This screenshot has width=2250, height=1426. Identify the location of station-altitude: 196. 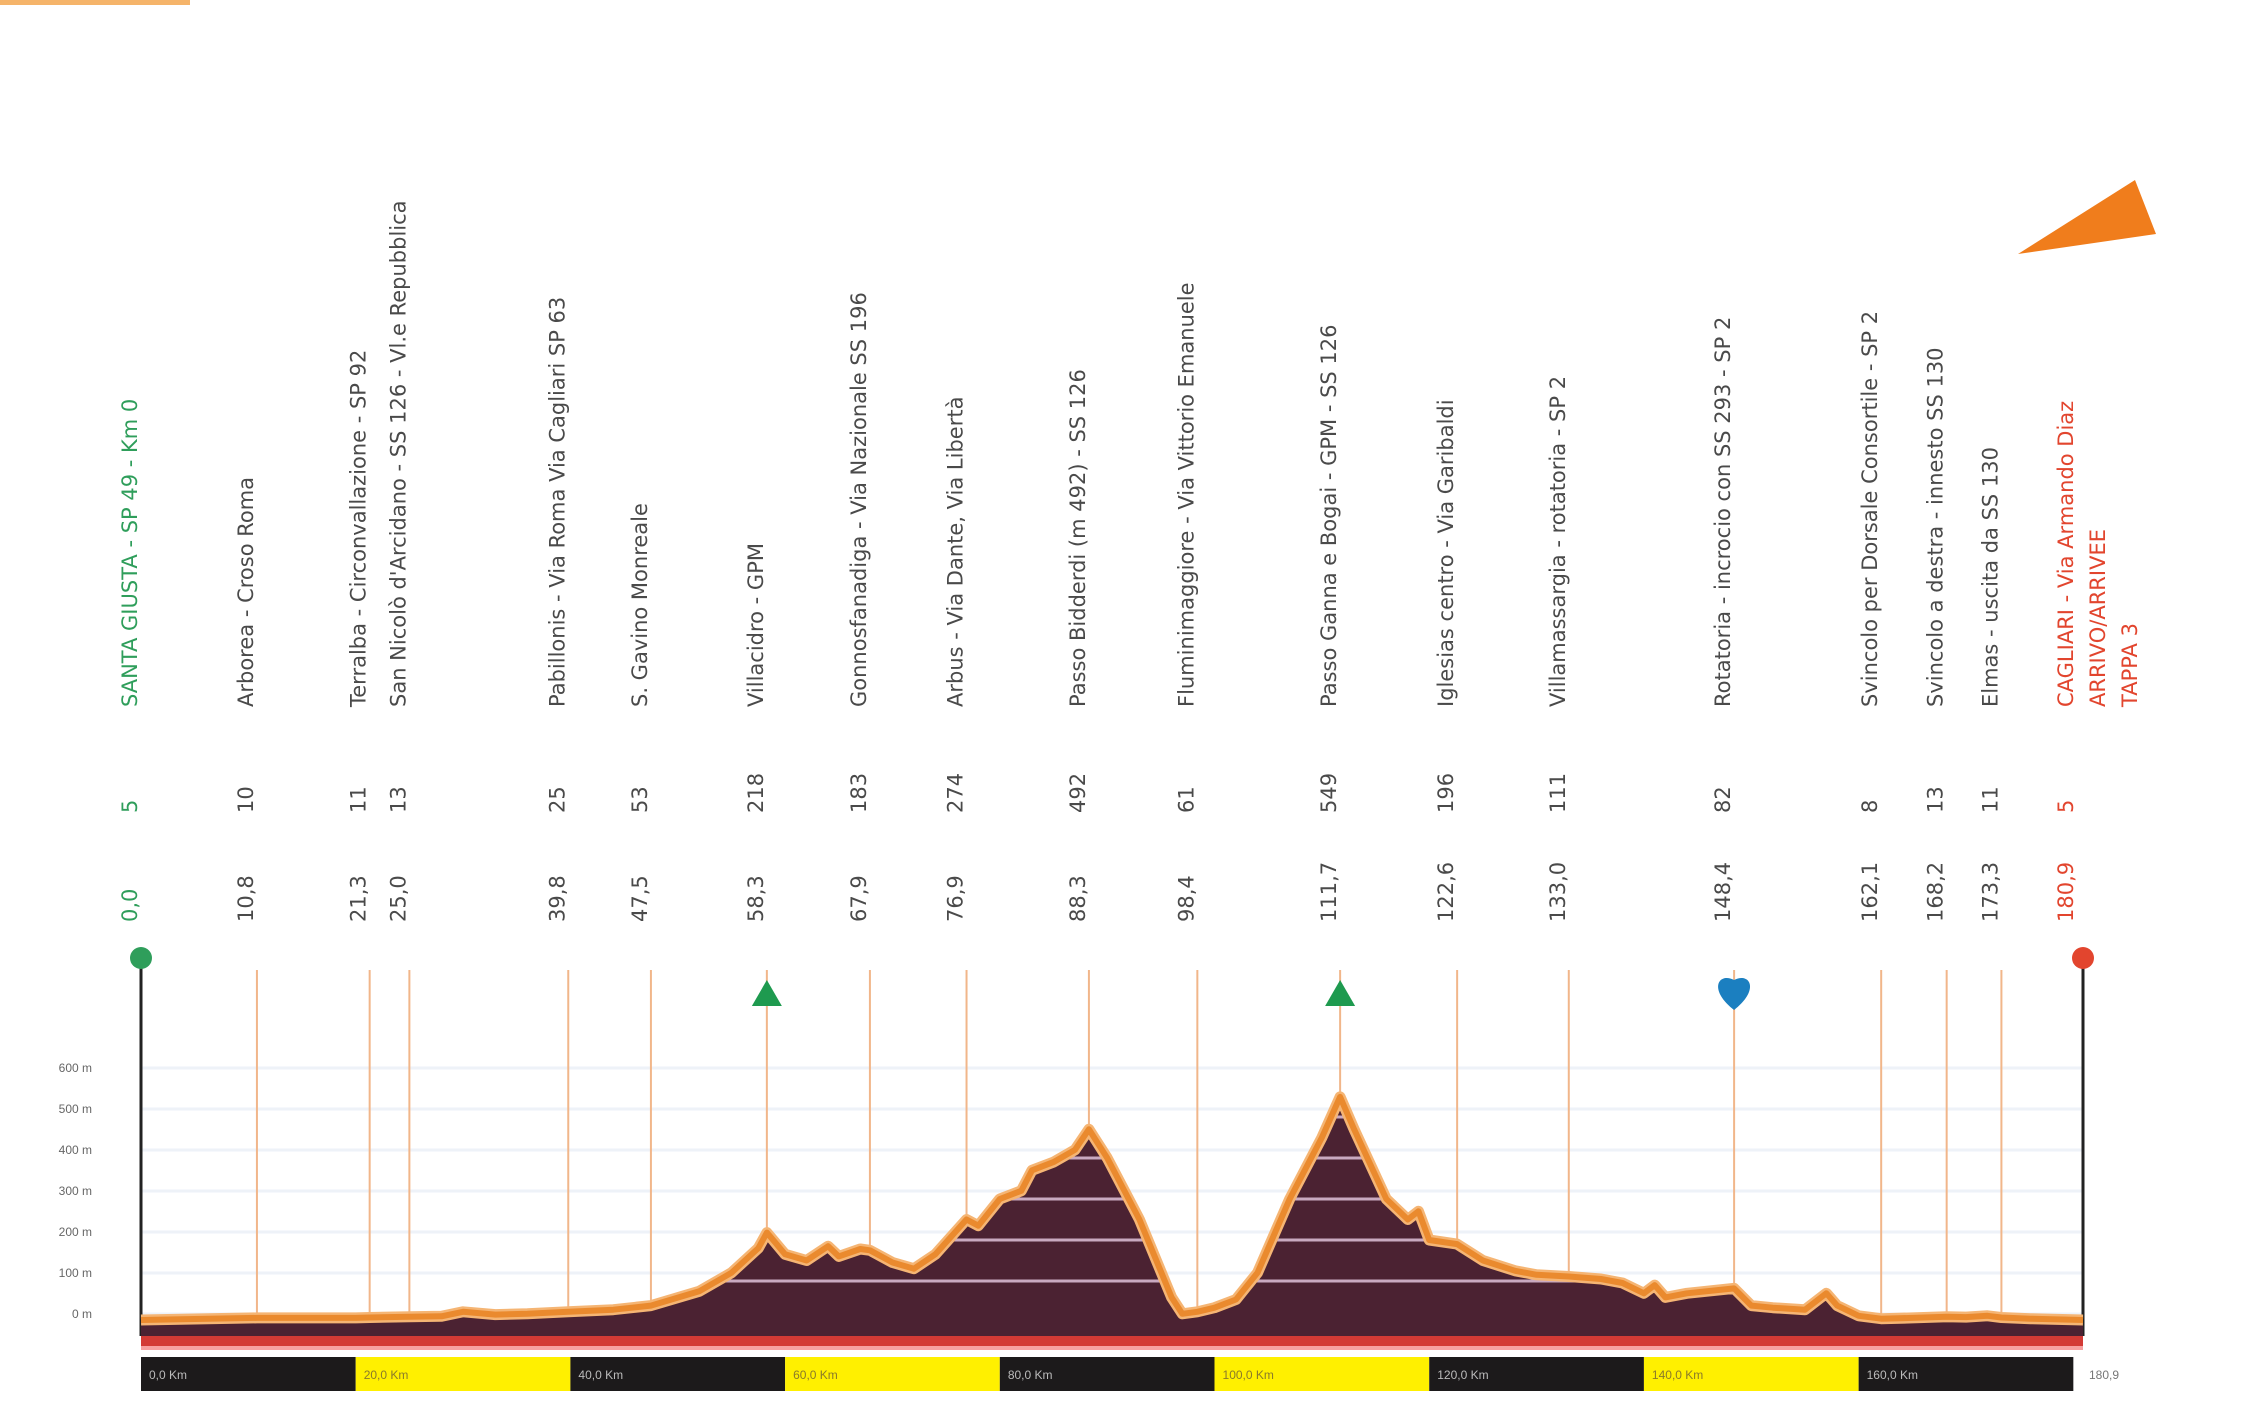
(1446, 793).